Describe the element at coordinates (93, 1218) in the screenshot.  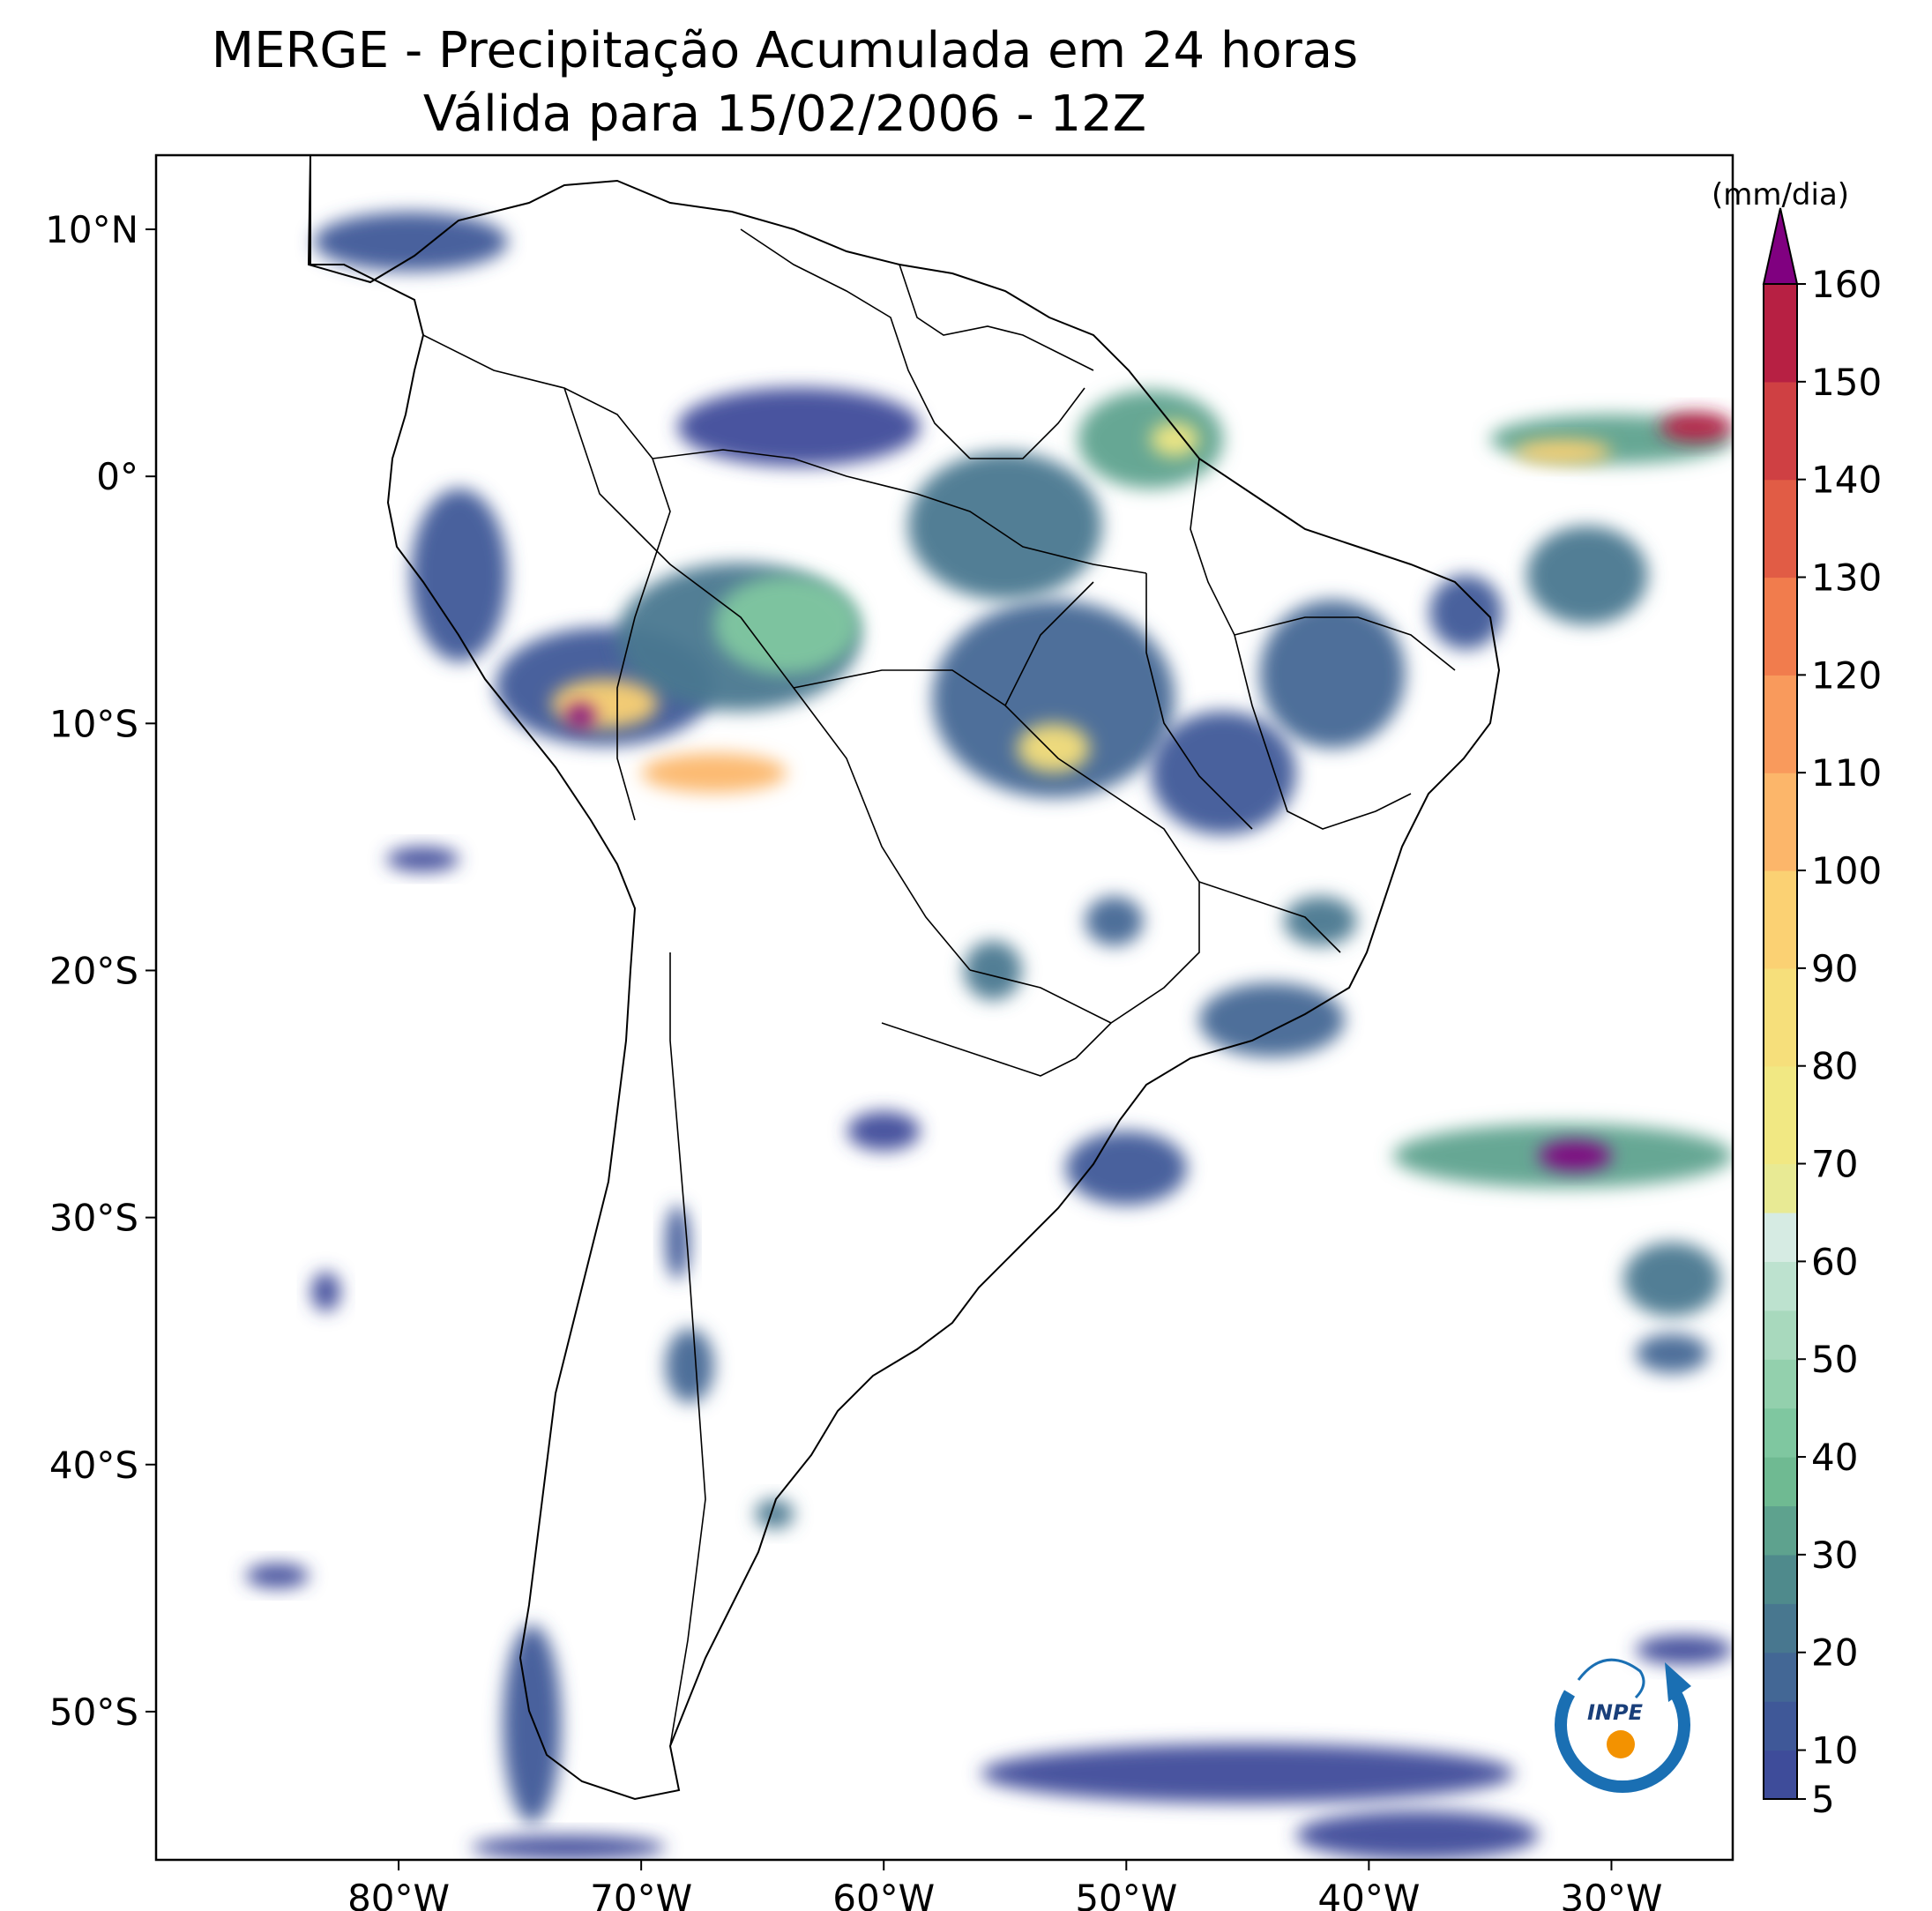
I see `lat-tick-label: 30°S` at that location.